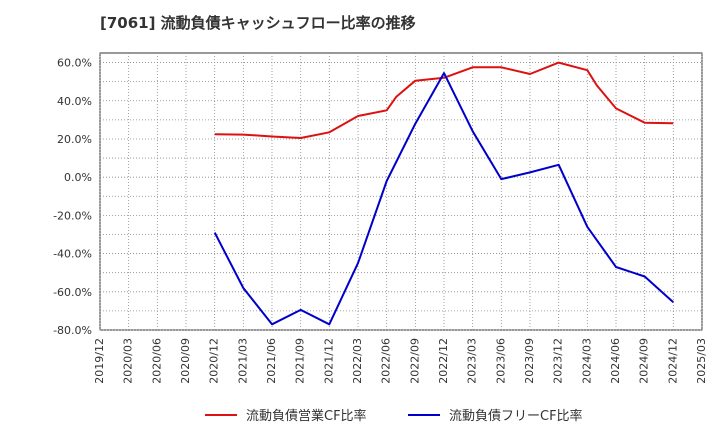 This screenshot has width=720, height=440. Describe the element at coordinates (644, 361) in the screenshot. I see `x-tick-label: 2024/09` at that location.